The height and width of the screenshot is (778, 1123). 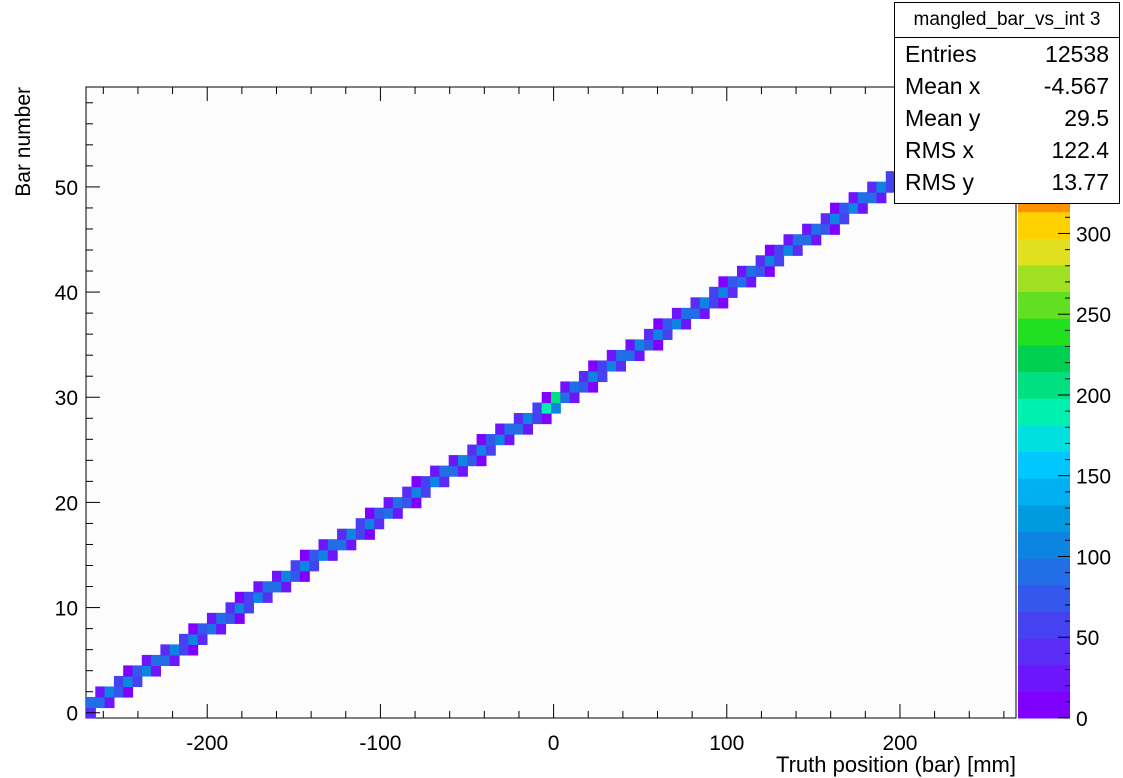 What do you see at coordinates (939, 150) in the screenshot?
I see `stats-label: RMS x` at bounding box center [939, 150].